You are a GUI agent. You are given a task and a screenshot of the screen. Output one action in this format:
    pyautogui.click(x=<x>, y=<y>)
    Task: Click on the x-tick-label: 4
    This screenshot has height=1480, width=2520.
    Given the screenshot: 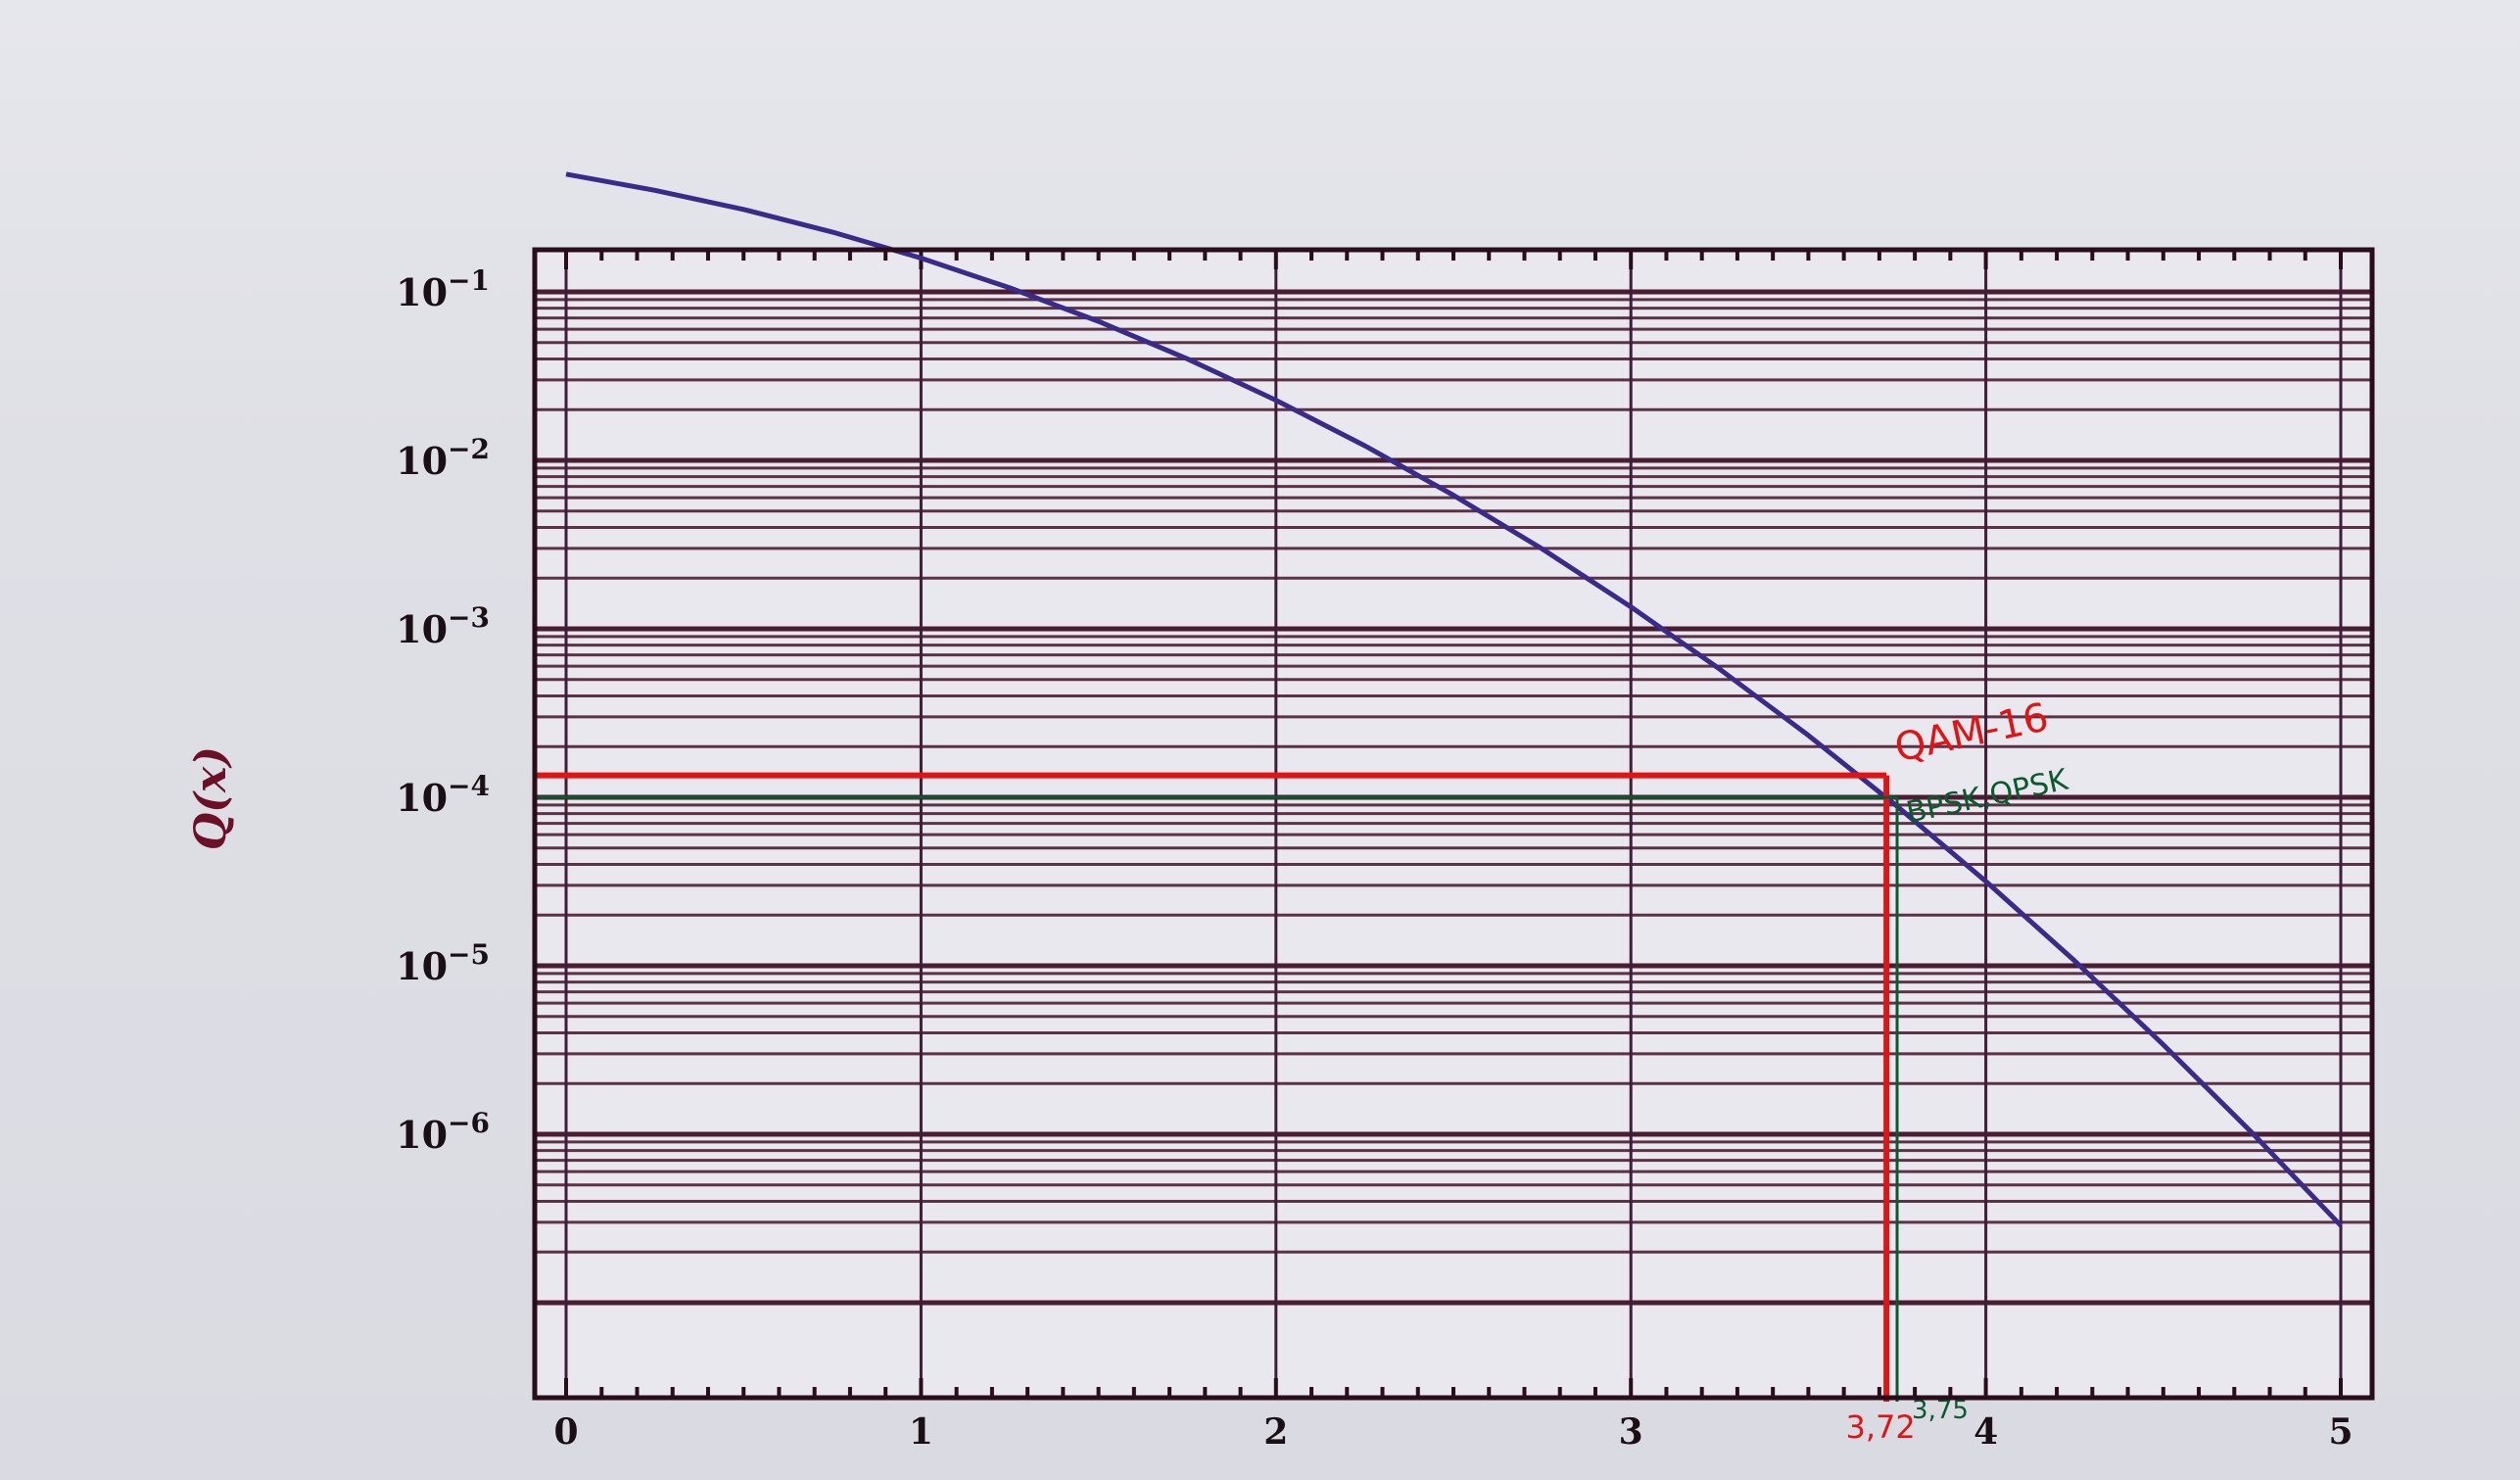 What is the action you would take?
    pyautogui.click(x=1985, y=1432)
    